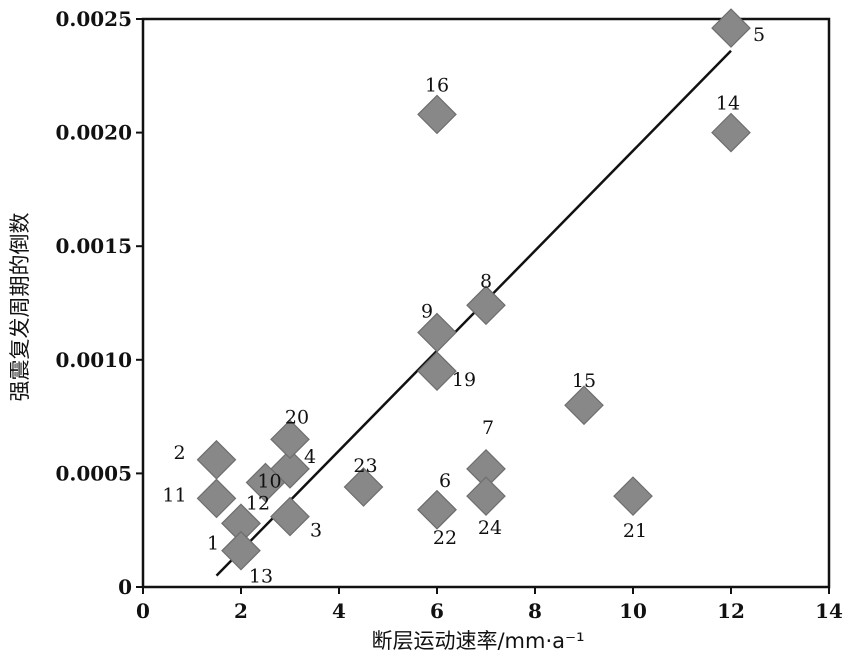 This screenshot has height=664, width=850. Describe the element at coordinates (535, 611) in the screenshot. I see `x-tick-label: 8` at that location.